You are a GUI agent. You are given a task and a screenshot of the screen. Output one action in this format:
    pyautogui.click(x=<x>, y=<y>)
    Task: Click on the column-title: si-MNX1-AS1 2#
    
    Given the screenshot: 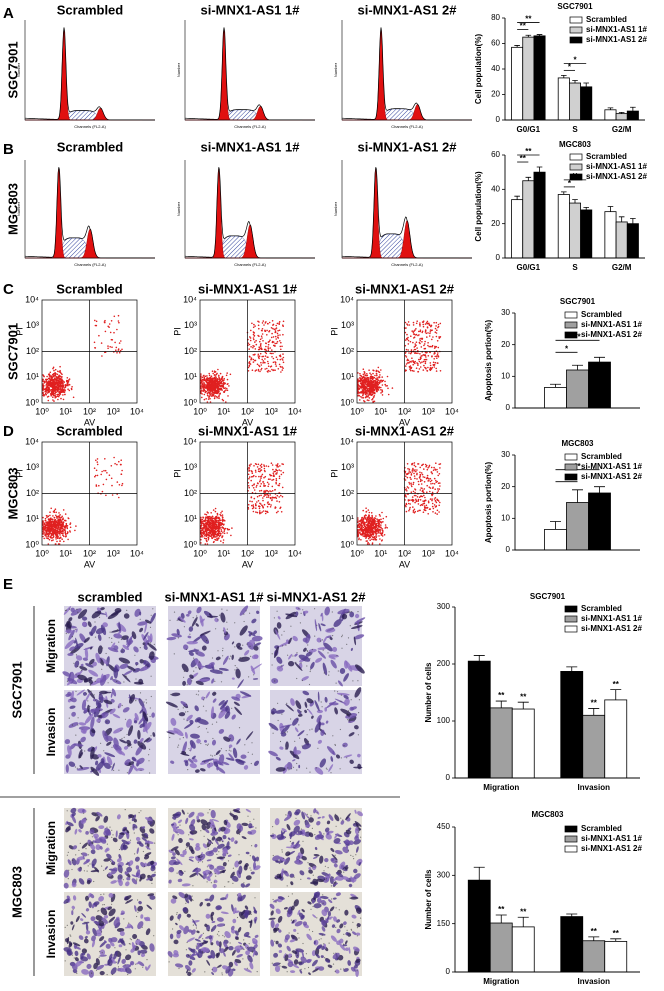 What is the action you would take?
    pyautogui.click(x=408, y=146)
    